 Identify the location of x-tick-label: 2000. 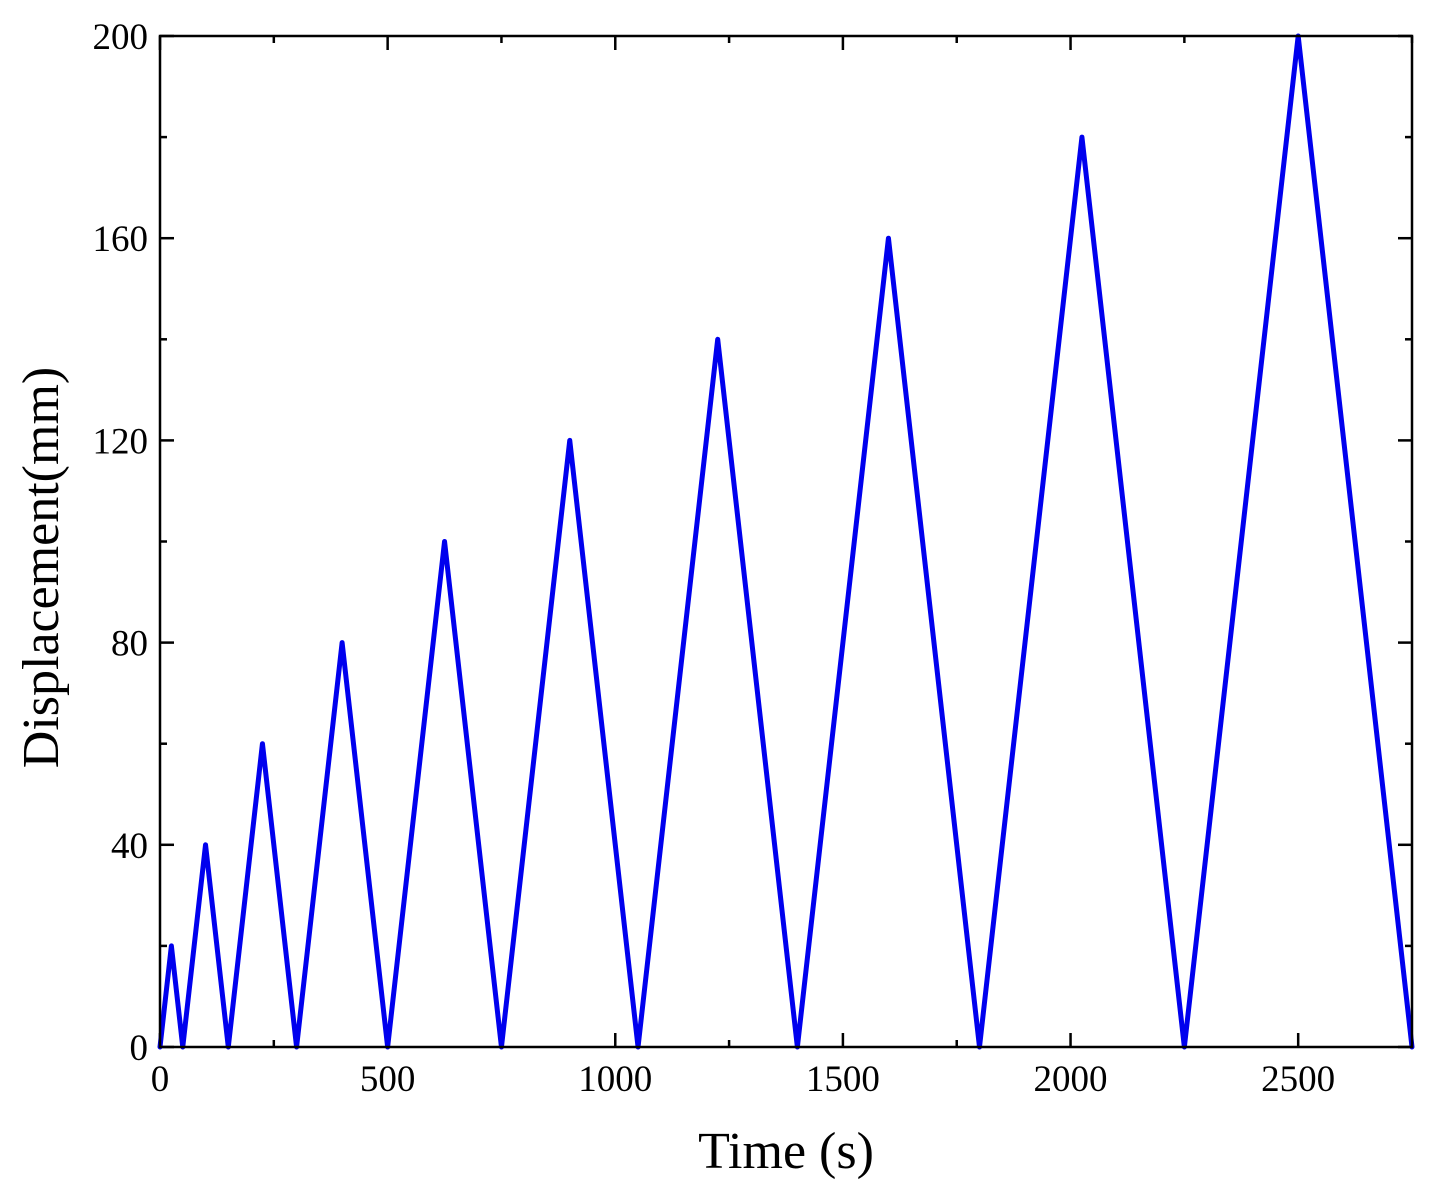
(1071, 1079).